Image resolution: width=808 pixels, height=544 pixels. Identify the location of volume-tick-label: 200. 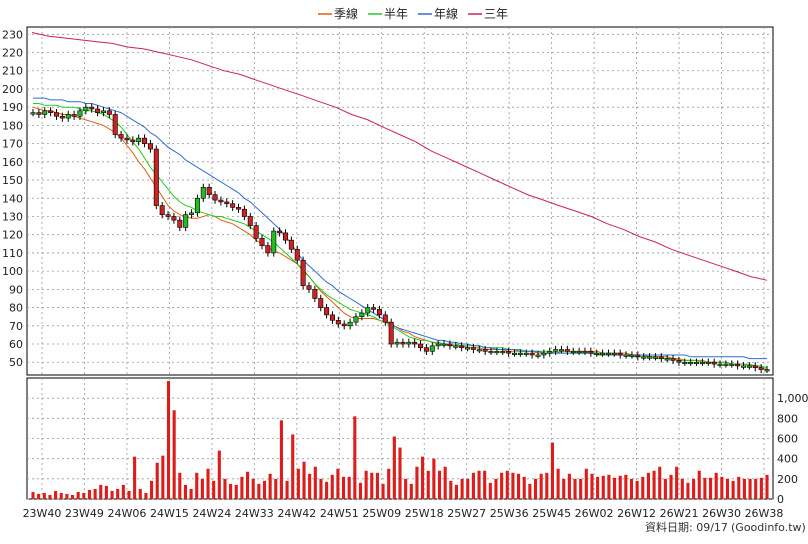
(787, 479).